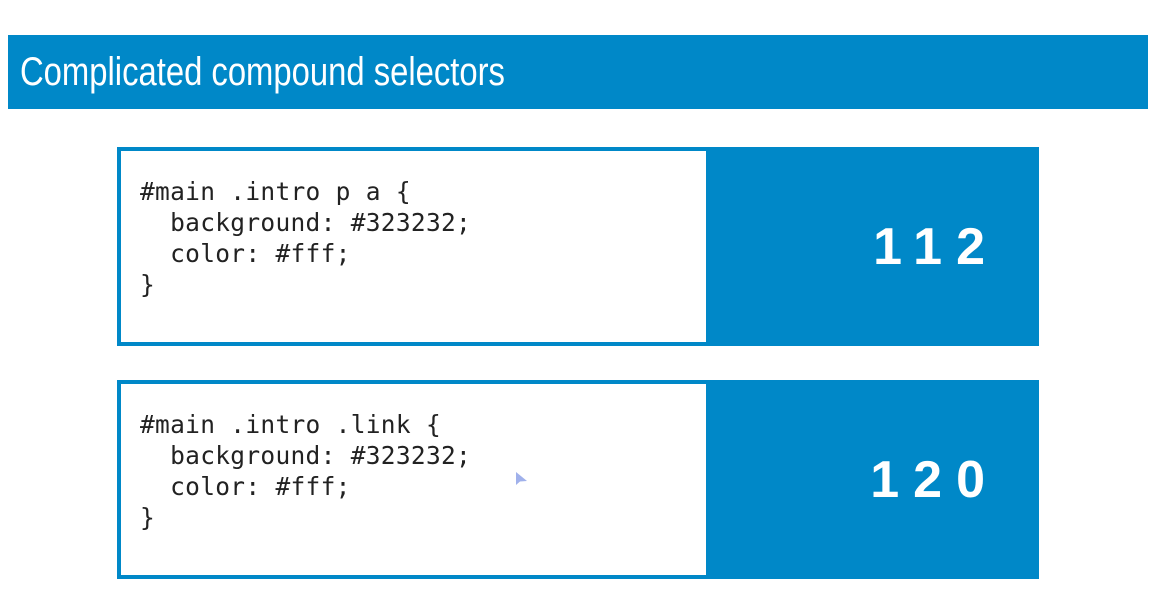 Image resolution: width=1159 pixels, height=602 pixels. Describe the element at coordinates (291, 424) in the screenshot. I see `code-line: #main .intro .link {` at that location.